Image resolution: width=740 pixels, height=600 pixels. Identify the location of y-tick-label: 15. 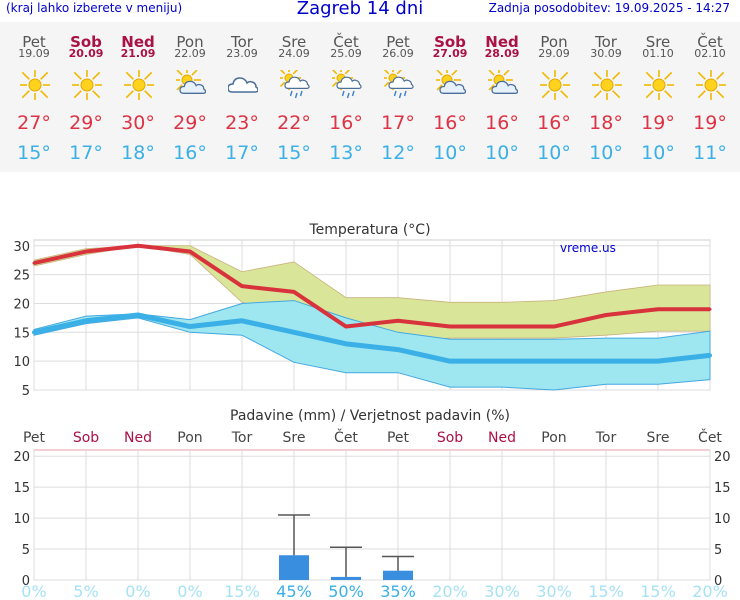
(21, 333).